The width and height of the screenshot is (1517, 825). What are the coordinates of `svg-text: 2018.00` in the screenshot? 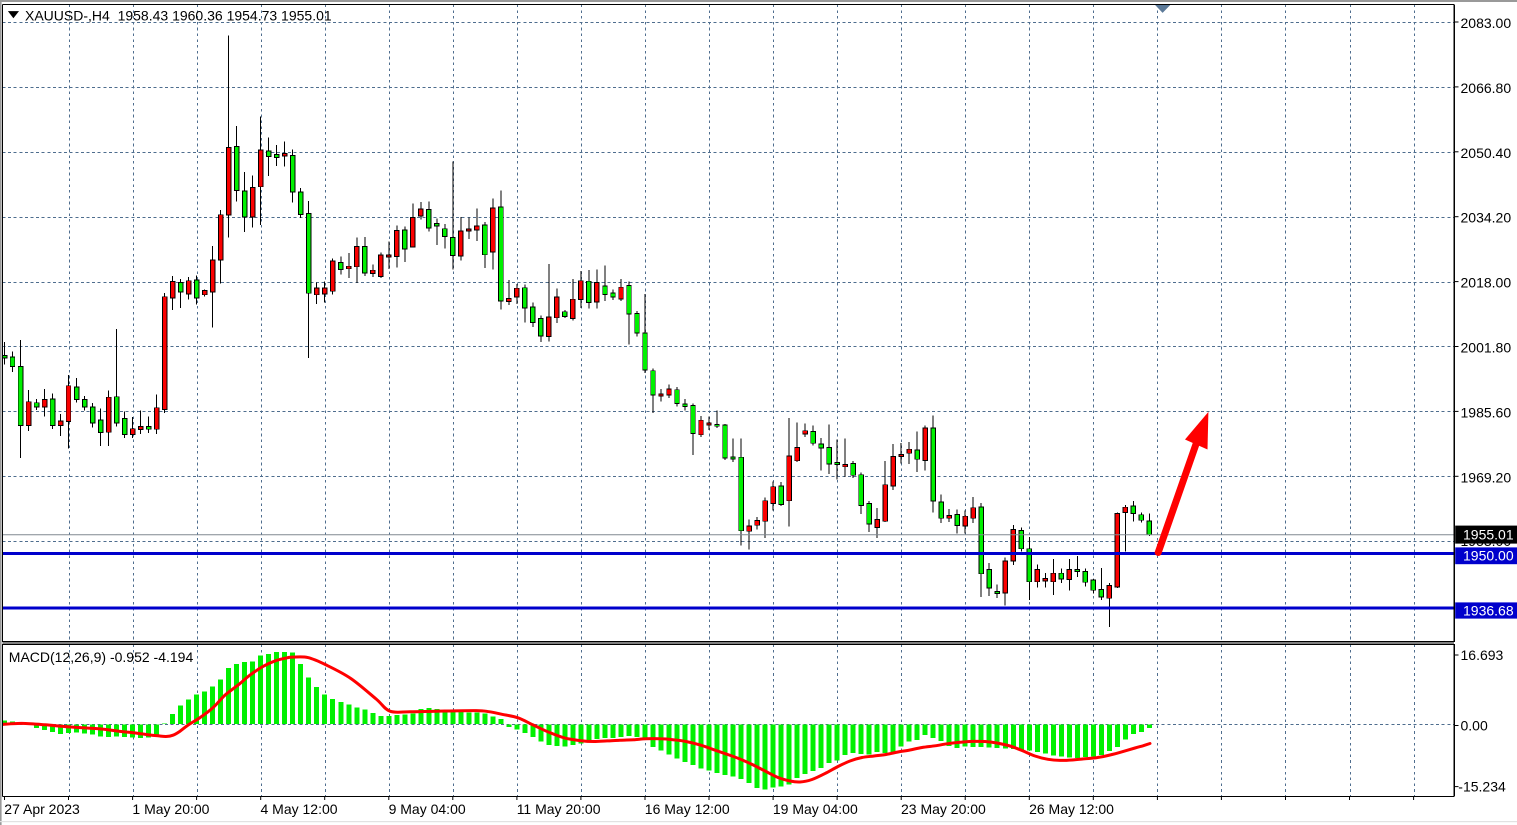 It's located at (1486, 283).